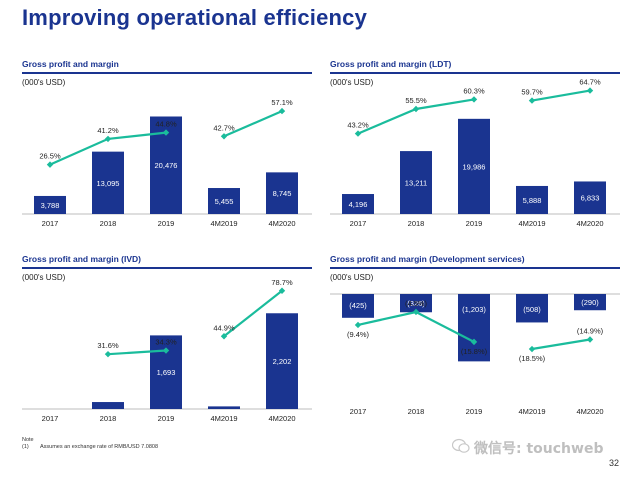 The width and height of the screenshot is (640, 478). I want to click on margin-label: 34.3%, so click(166, 342).